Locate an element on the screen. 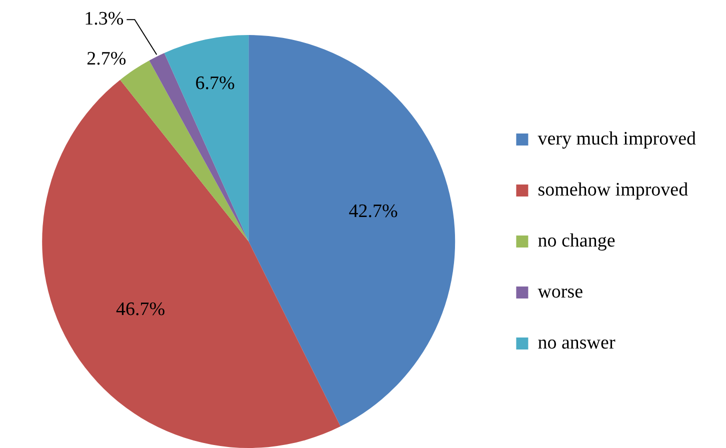  legend-label: no change is located at coordinates (577, 241).